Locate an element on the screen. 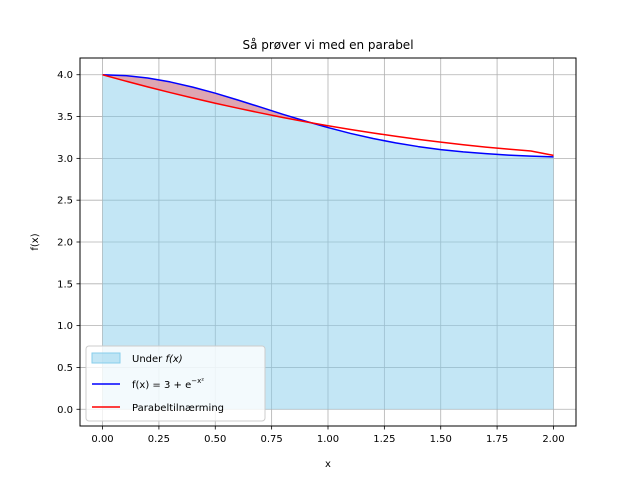 The image size is (640, 480). x-tick-label: 1.50 is located at coordinates (441, 439).